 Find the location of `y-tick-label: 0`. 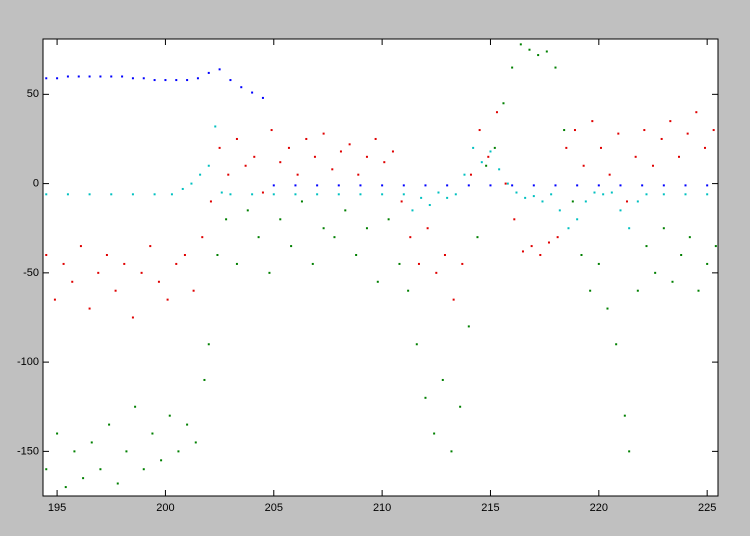

y-tick-label: 0 is located at coordinates (36, 184).